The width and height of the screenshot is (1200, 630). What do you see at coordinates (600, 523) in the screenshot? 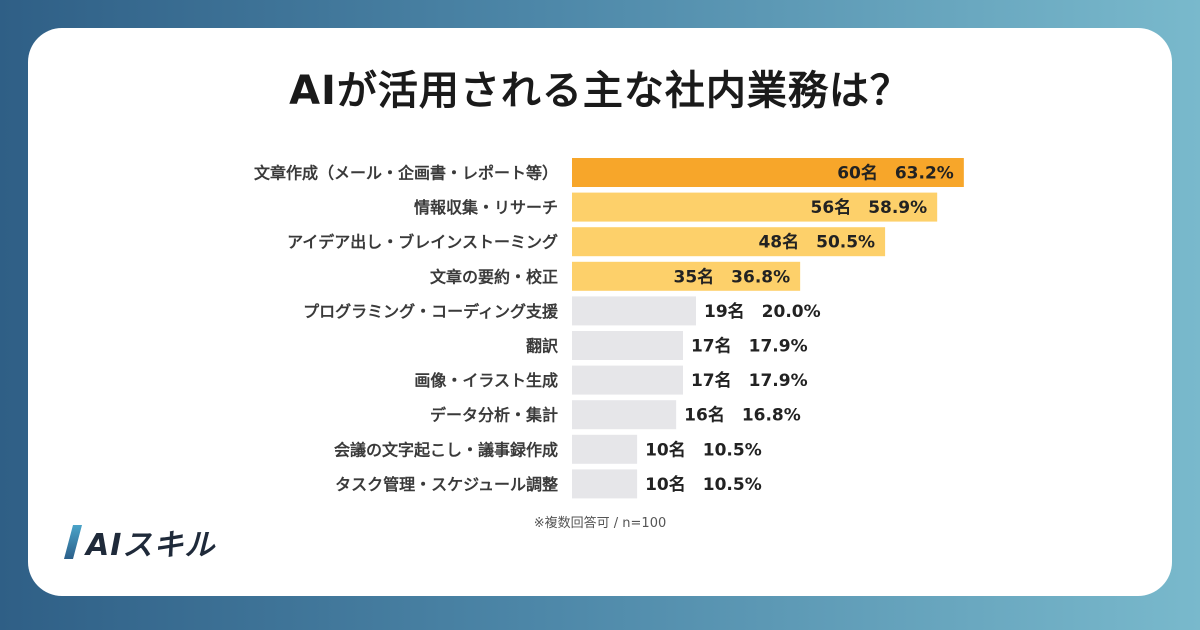
I see `footnote: ※複数回答可 / n=100` at bounding box center [600, 523].